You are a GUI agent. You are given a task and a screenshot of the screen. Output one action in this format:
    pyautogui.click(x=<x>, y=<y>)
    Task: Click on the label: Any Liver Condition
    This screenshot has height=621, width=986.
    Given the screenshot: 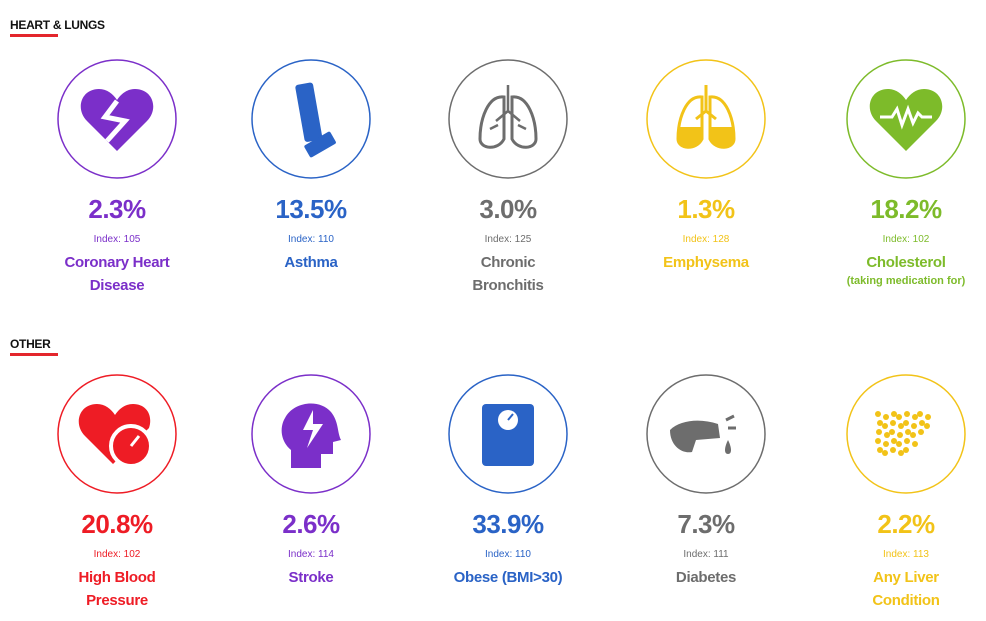 What is the action you would take?
    pyautogui.click(x=896, y=589)
    